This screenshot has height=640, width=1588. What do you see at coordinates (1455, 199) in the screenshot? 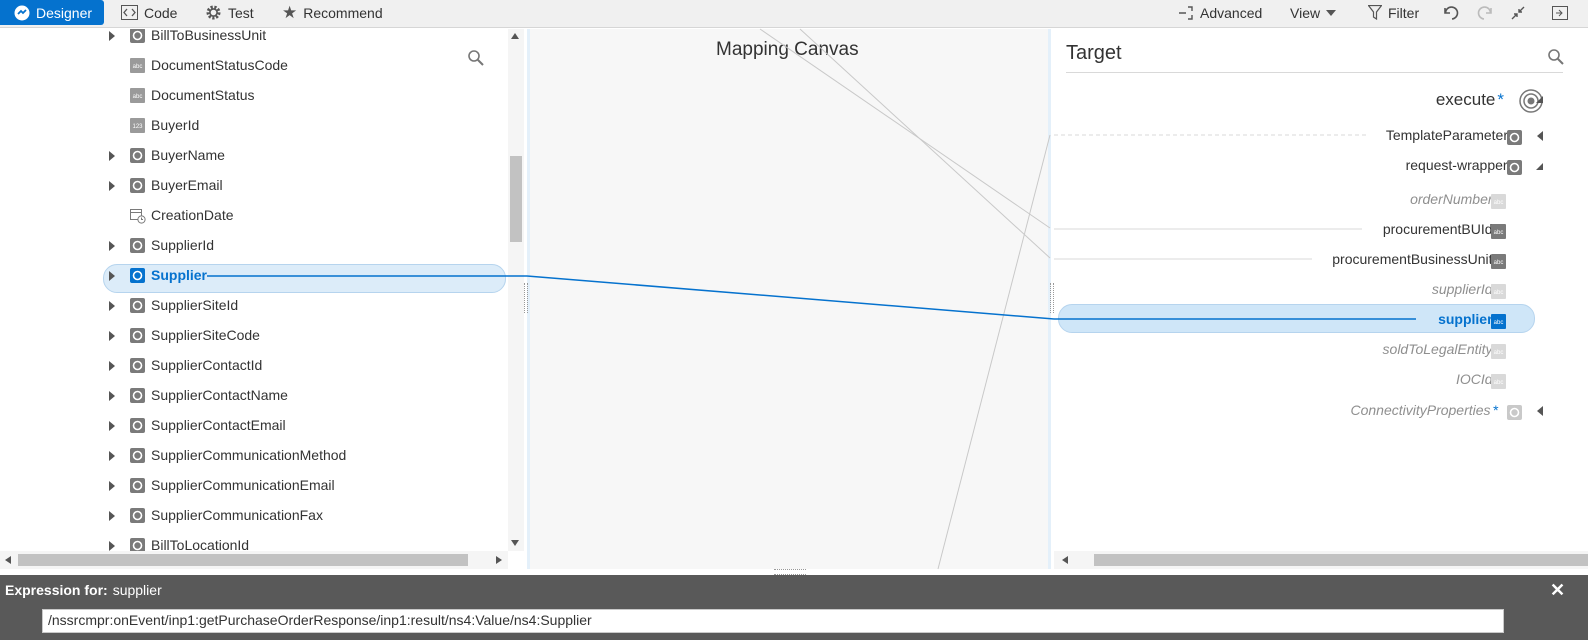
I see `target-row: orderNumber*` at bounding box center [1455, 199].